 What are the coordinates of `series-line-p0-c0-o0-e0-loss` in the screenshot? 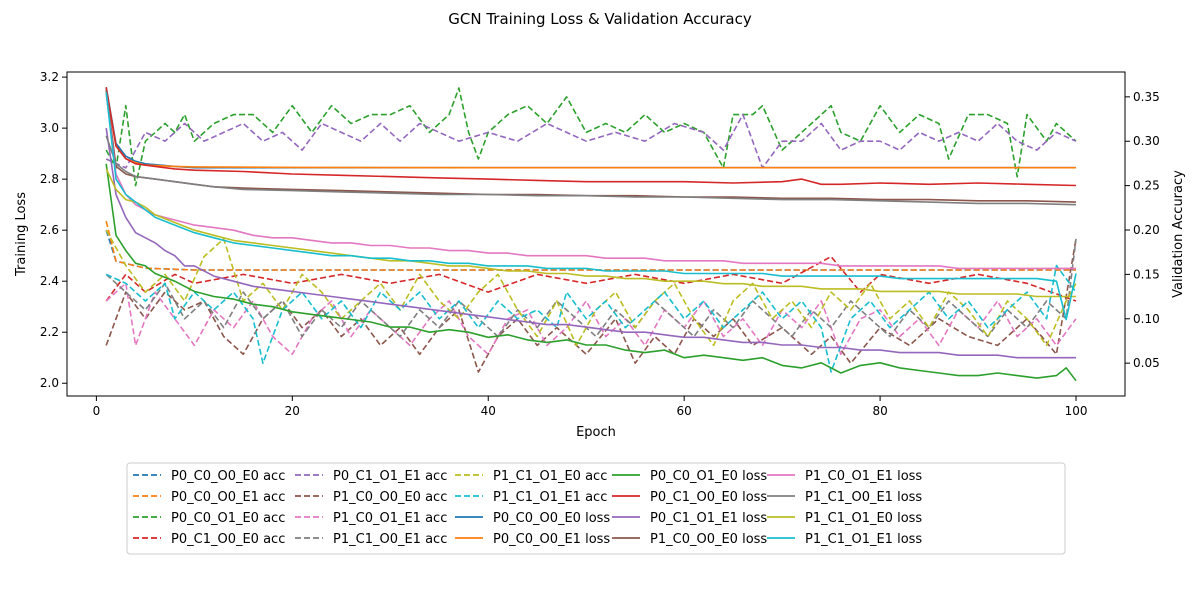 It's located at (590, 128).